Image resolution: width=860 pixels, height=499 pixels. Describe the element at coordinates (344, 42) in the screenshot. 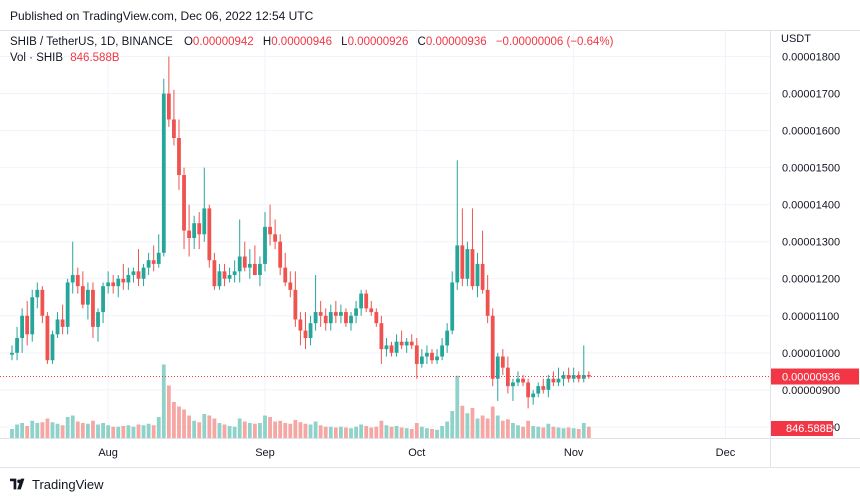

I see `low-label: L` at that location.